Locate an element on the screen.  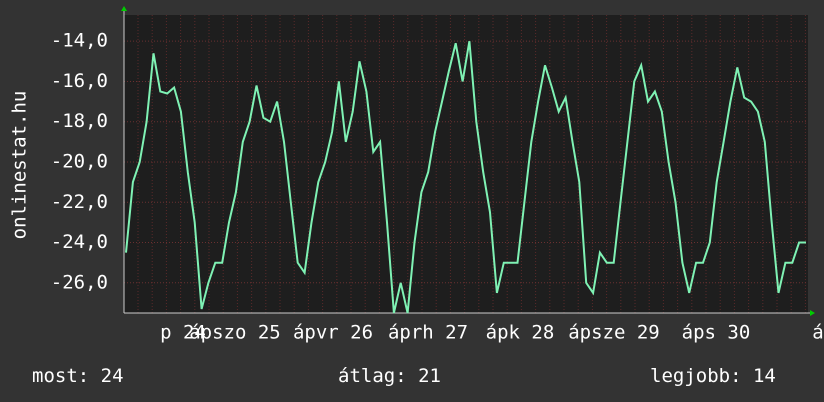
y-tick-label: -22,0 is located at coordinates (79, 202).